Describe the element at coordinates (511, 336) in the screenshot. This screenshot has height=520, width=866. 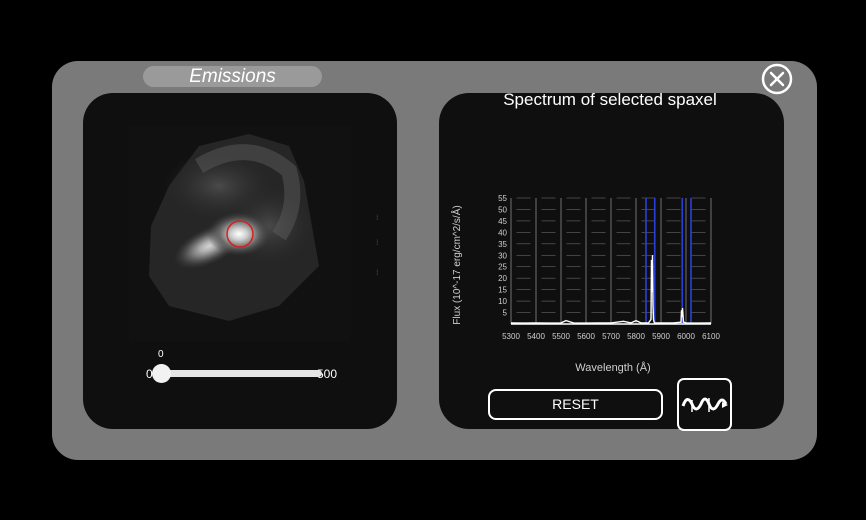
I see `x-tick-label: 5300` at that location.